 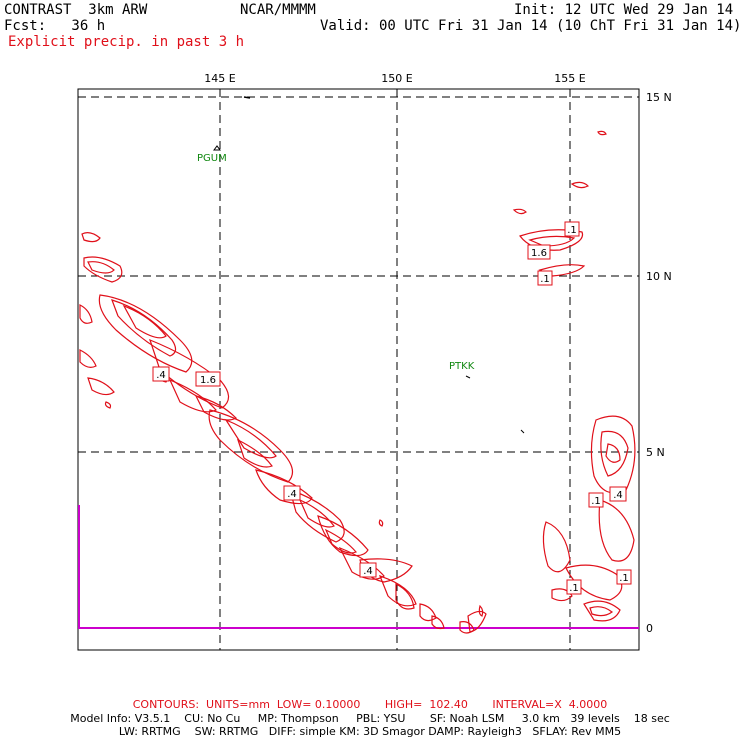 I want to click on station-label-pgum: PGUM, so click(x=212, y=158).